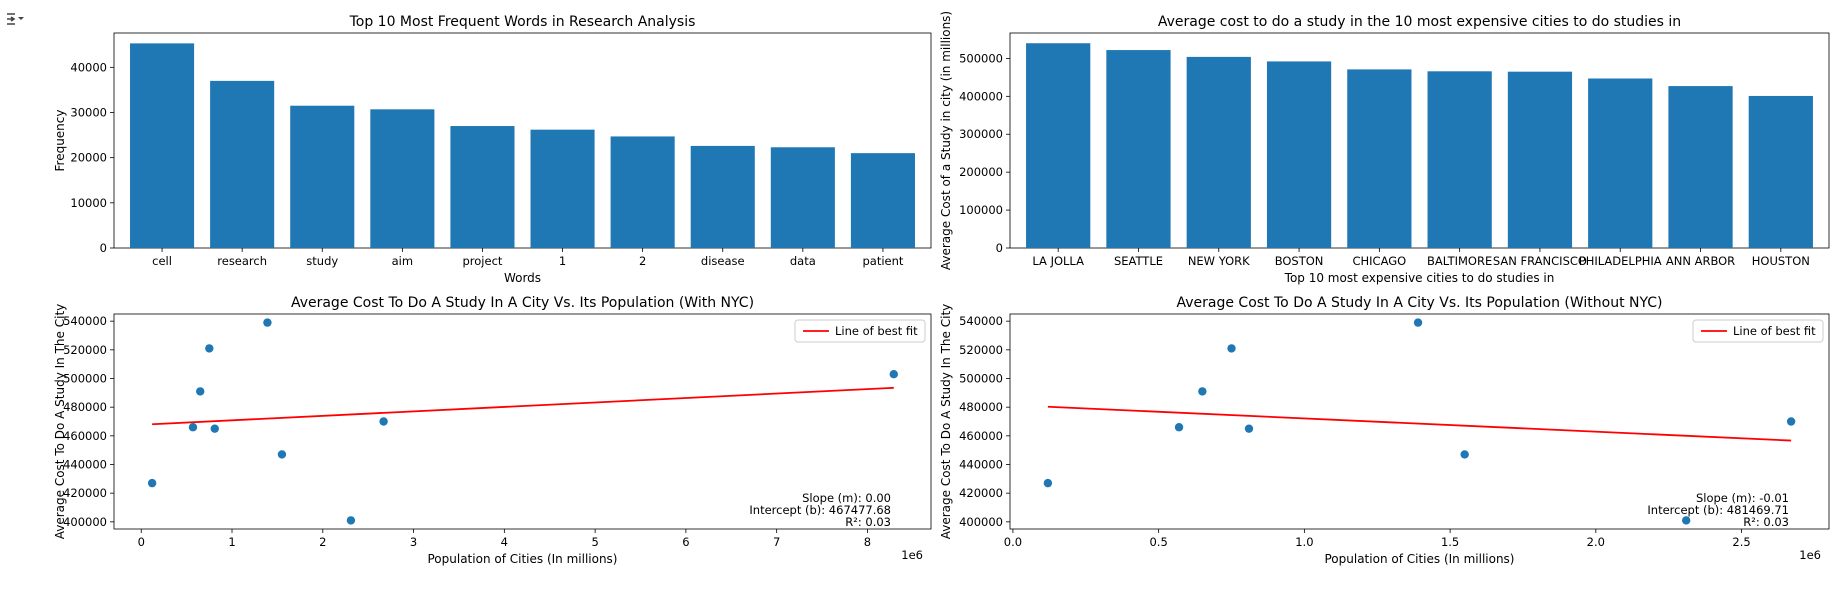 This screenshot has height=589, width=1836. What do you see at coordinates (60, 141) in the screenshot?
I see `y-axis-label: Frequency` at bounding box center [60, 141].